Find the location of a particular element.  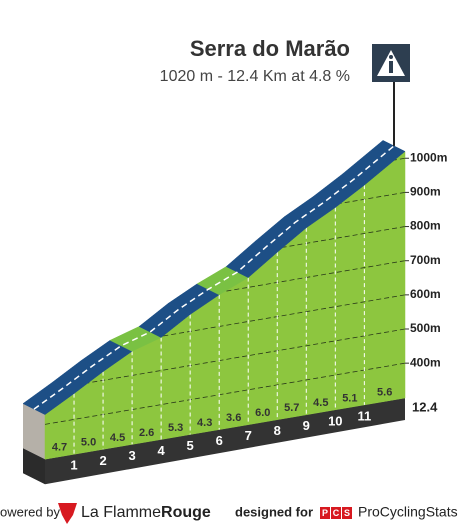

x-tick-label: 6 is located at coordinates (219, 440).